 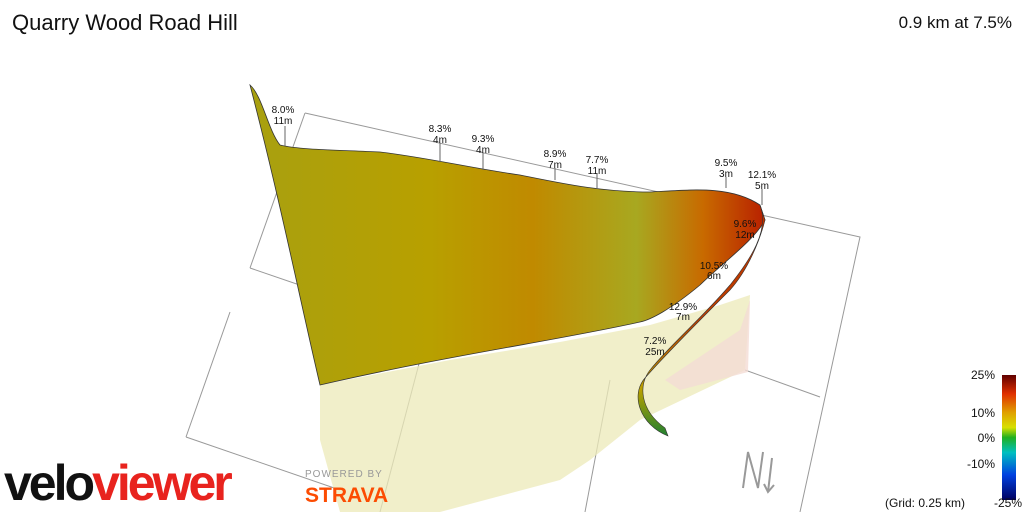 What do you see at coordinates (925, 503) in the screenshot?
I see `grid-note: (Grid: 0.25 km)` at bounding box center [925, 503].